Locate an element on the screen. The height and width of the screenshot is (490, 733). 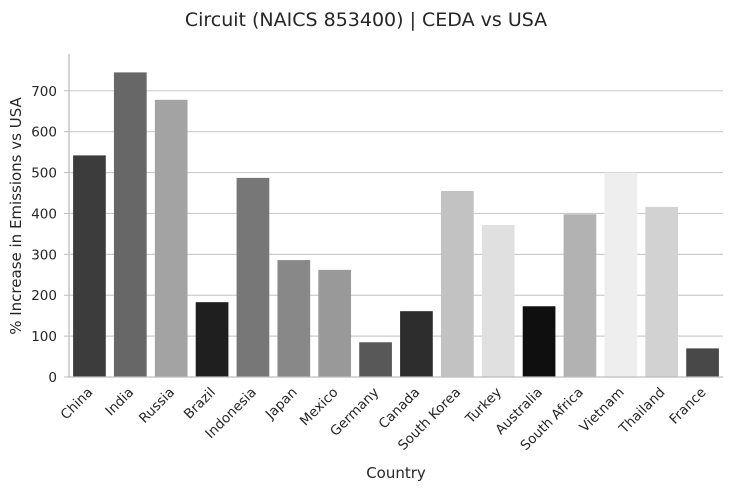
bar-japan is located at coordinates (294, 318).